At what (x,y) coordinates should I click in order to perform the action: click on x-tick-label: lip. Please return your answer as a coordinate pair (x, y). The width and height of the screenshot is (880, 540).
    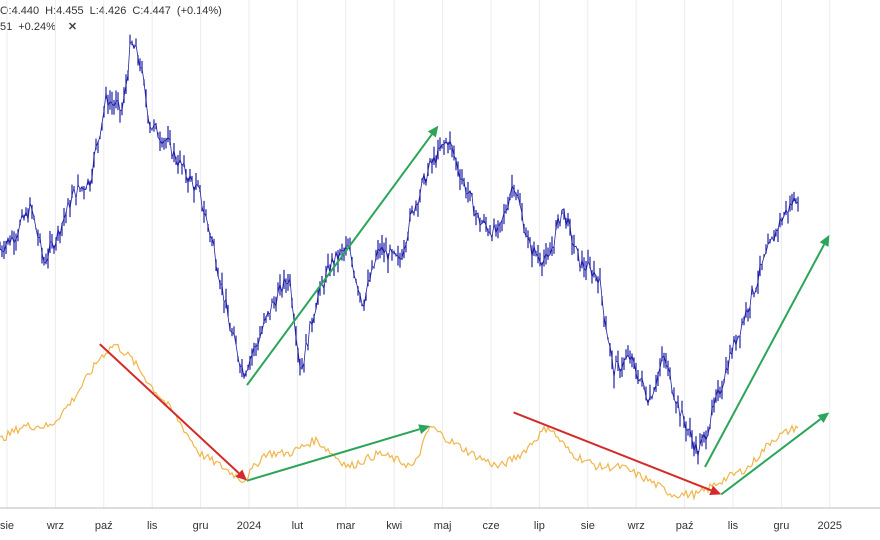
    Looking at the image, I should click on (539, 526).